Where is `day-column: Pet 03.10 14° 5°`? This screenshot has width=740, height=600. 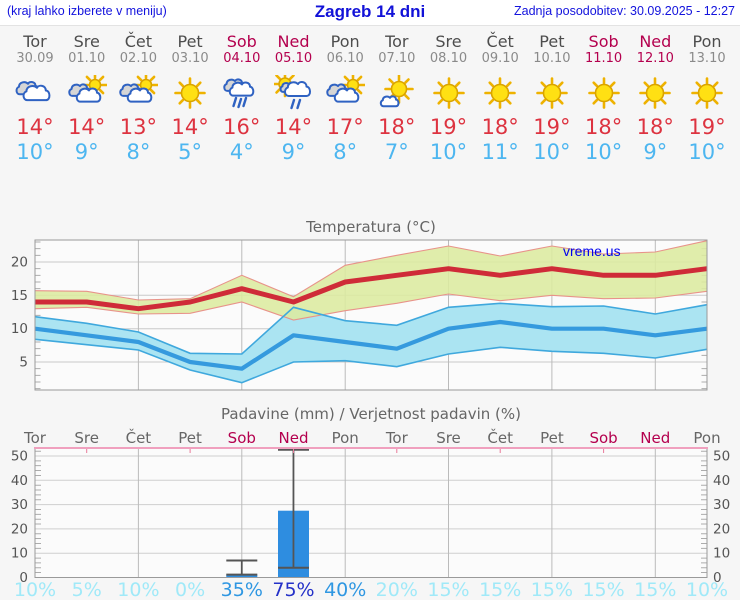
day-column: Pet 03.10 14° 5° is located at coordinates (190, 95).